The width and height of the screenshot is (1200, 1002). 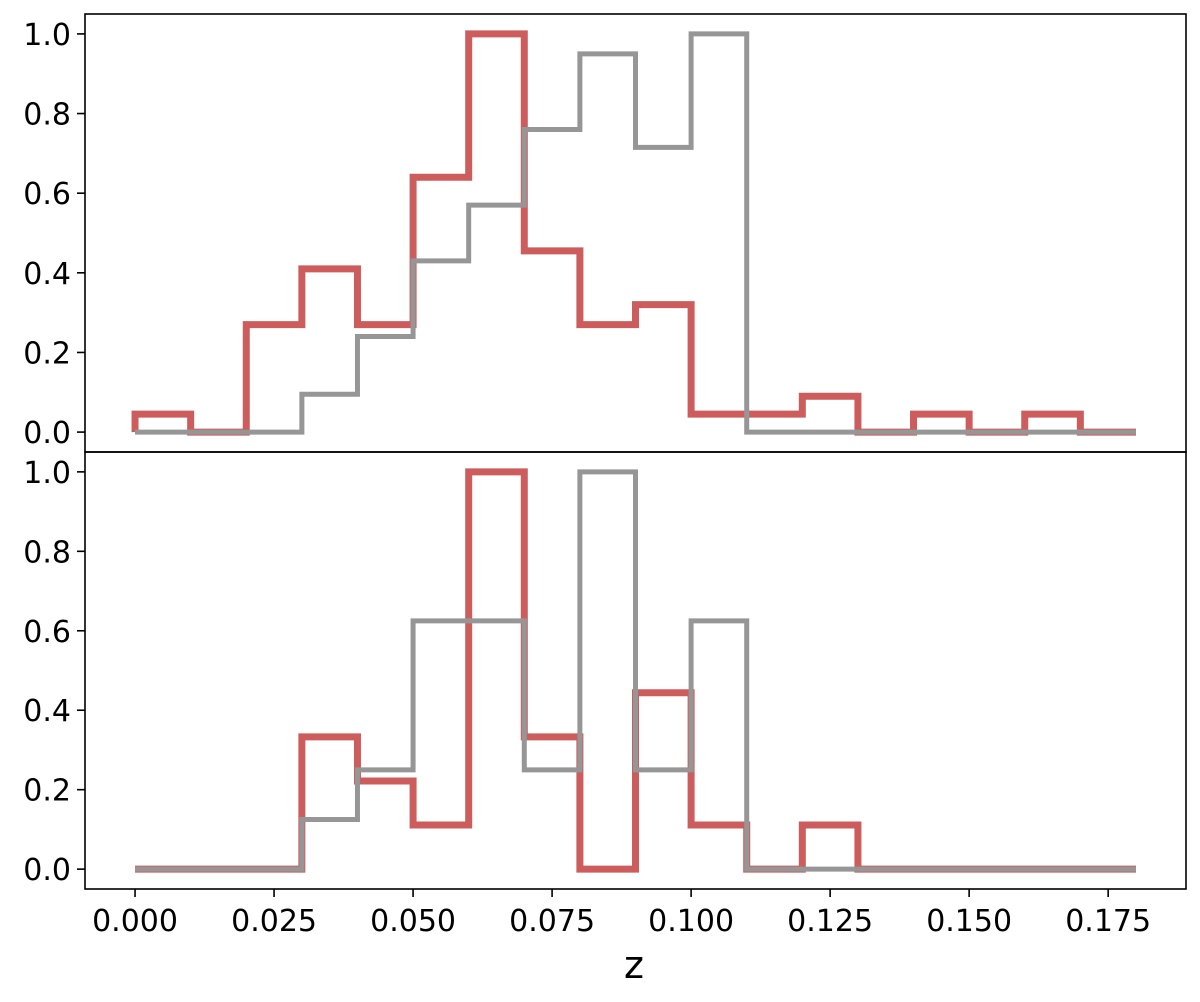 I want to click on x-axis-label: z, so click(x=634, y=965).